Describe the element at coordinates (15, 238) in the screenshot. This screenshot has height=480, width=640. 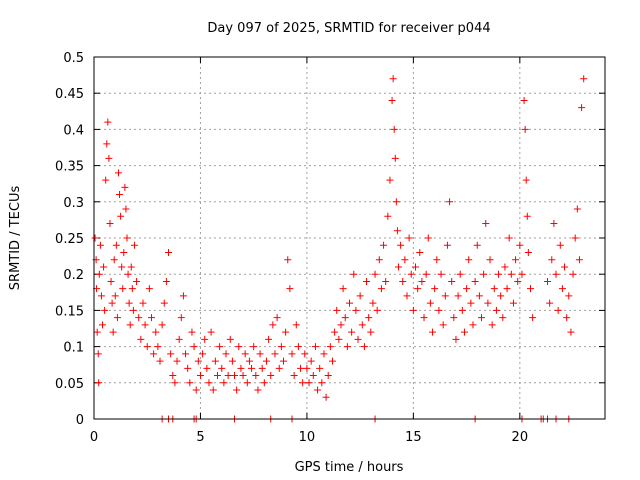
I see `y-axis-label: SRMTID / TECUs` at that location.